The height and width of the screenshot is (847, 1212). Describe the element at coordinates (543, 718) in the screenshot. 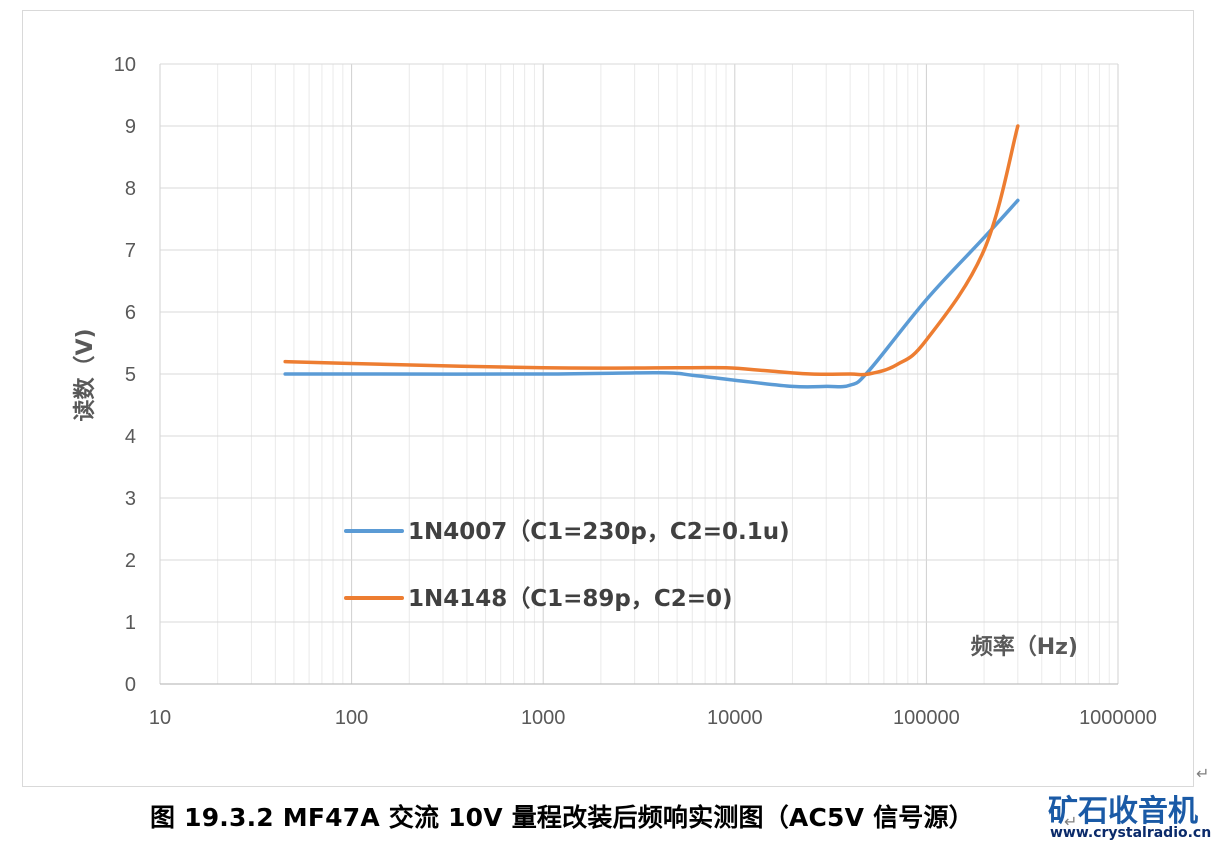

I see `x-tick-label: 1000` at that location.